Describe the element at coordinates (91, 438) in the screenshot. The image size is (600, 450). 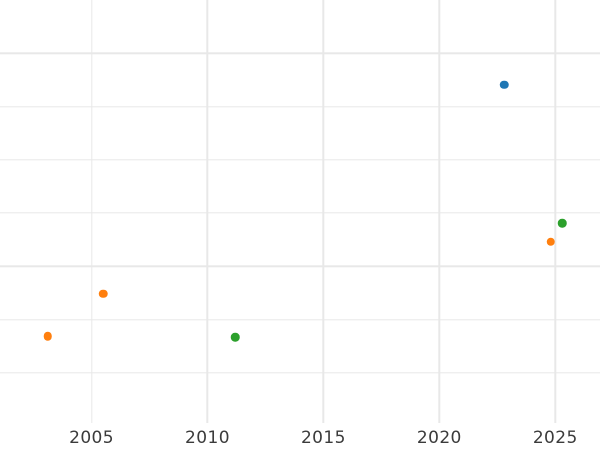
I see `x-tick-label-2005: 2005` at that location.